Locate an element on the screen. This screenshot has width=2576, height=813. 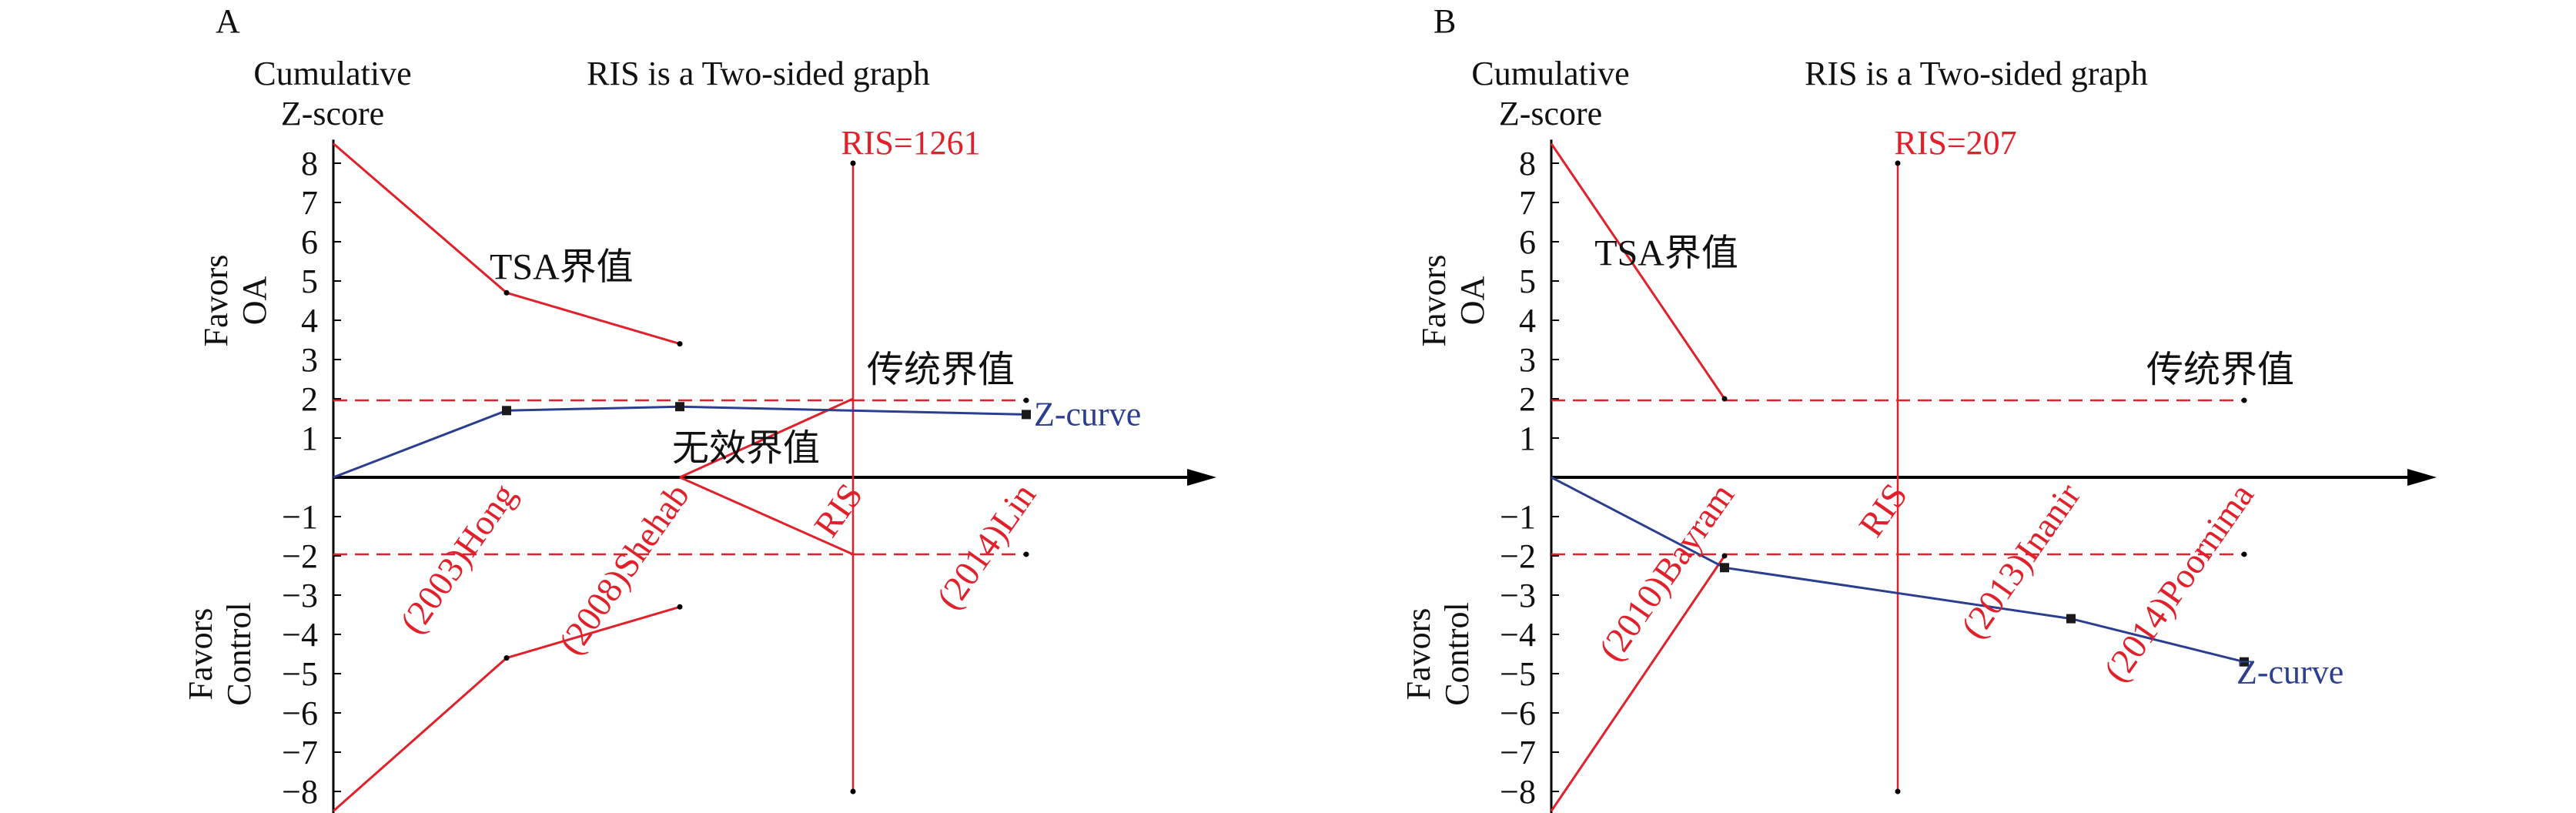
study-label: (2010)Bayram is located at coordinates (1667, 571).